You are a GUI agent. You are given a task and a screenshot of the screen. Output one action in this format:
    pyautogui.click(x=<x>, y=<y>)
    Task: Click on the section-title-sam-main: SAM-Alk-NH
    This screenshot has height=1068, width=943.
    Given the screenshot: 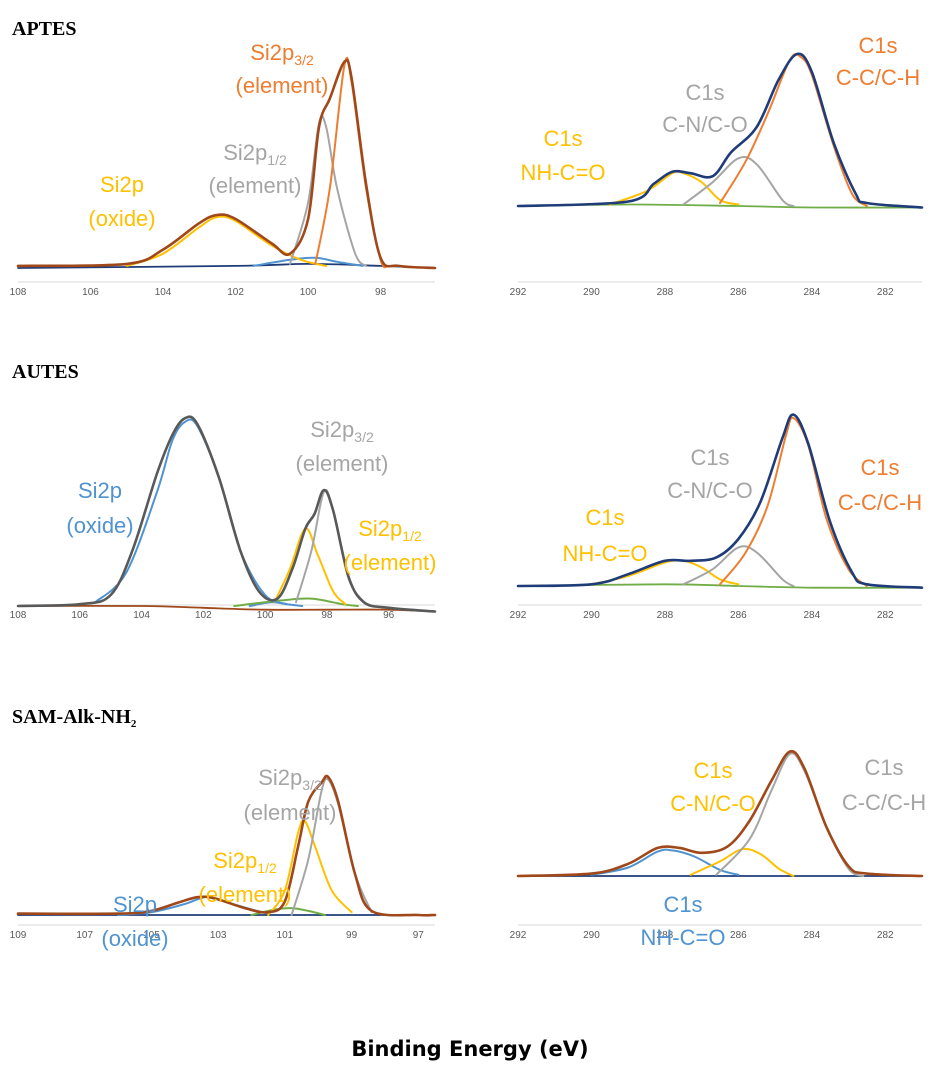 What is the action you would take?
    pyautogui.click(x=71, y=717)
    